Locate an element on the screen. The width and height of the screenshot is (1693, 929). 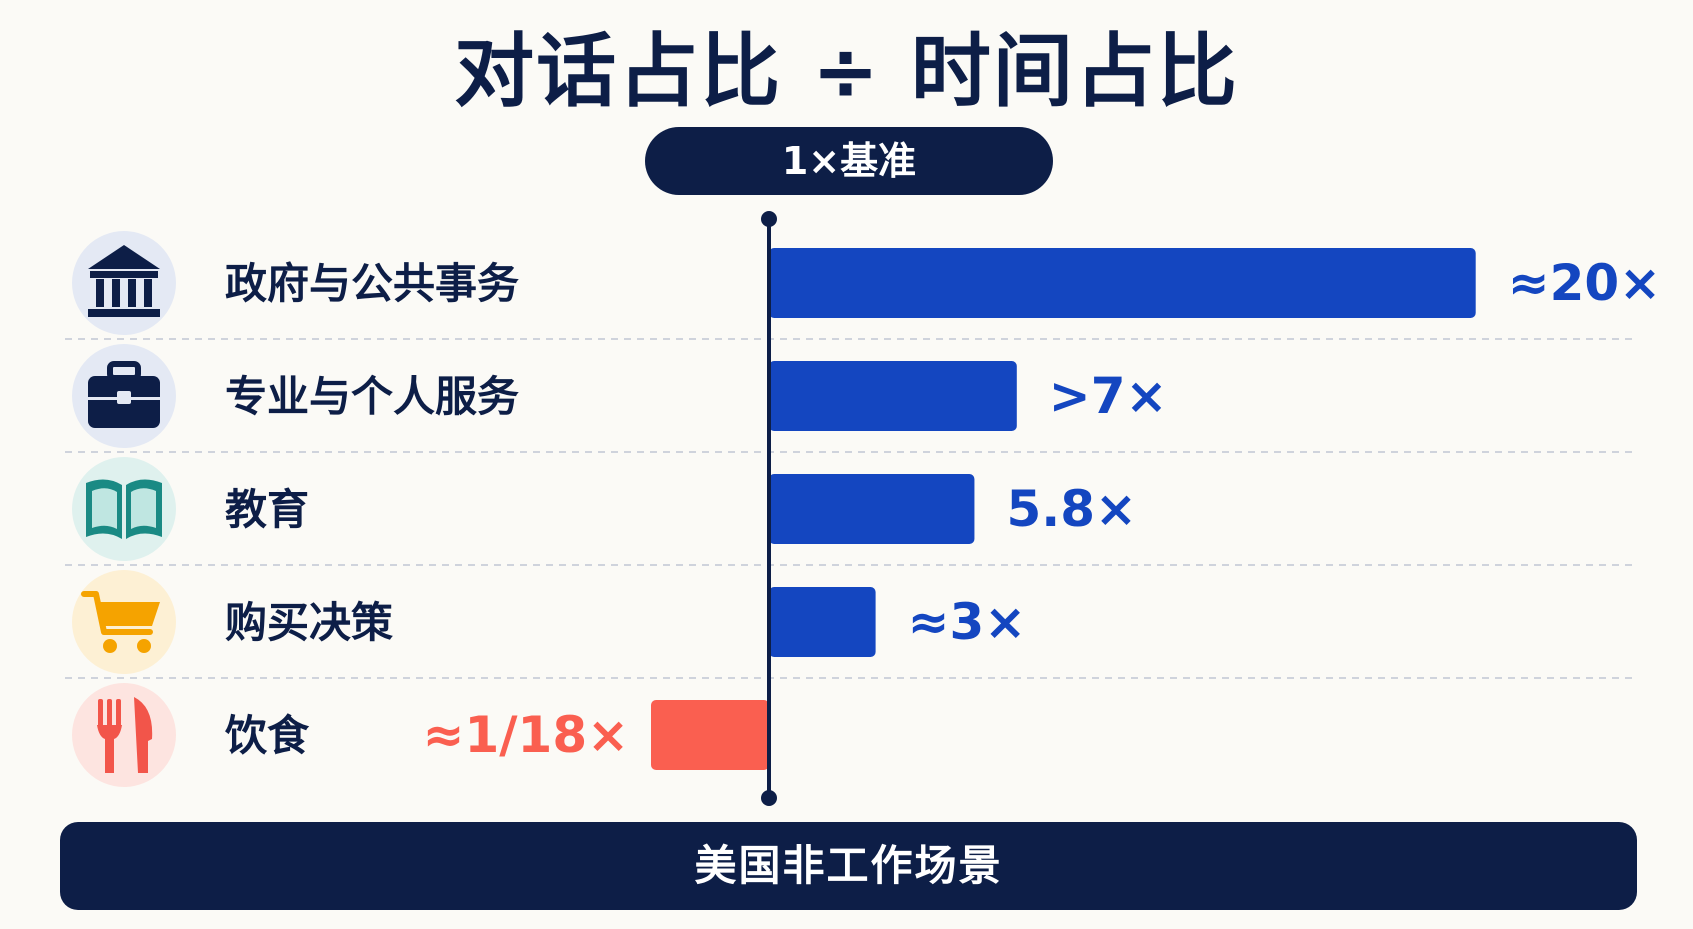
shopping-cart-icon is located at coordinates (124, 622).